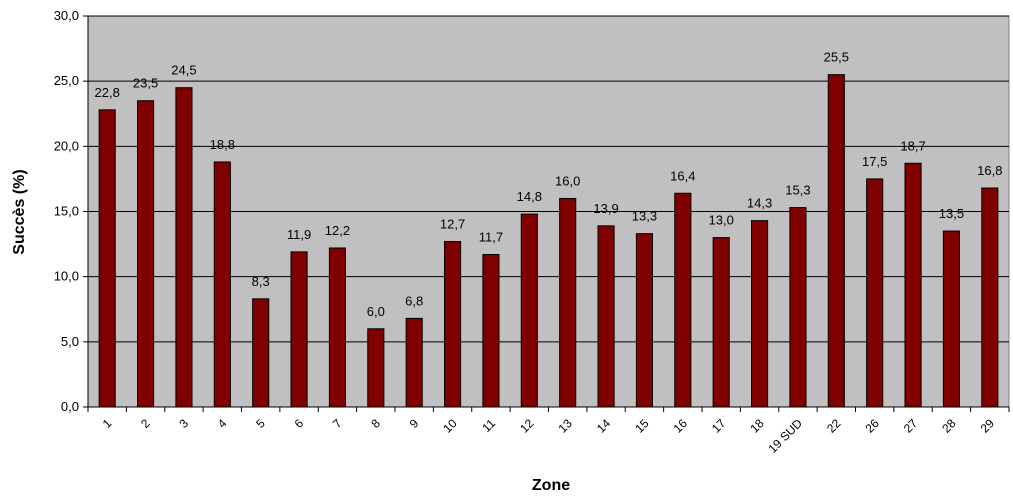 The image size is (1013, 497). I want to click on data-label: 12,7, so click(452, 223).